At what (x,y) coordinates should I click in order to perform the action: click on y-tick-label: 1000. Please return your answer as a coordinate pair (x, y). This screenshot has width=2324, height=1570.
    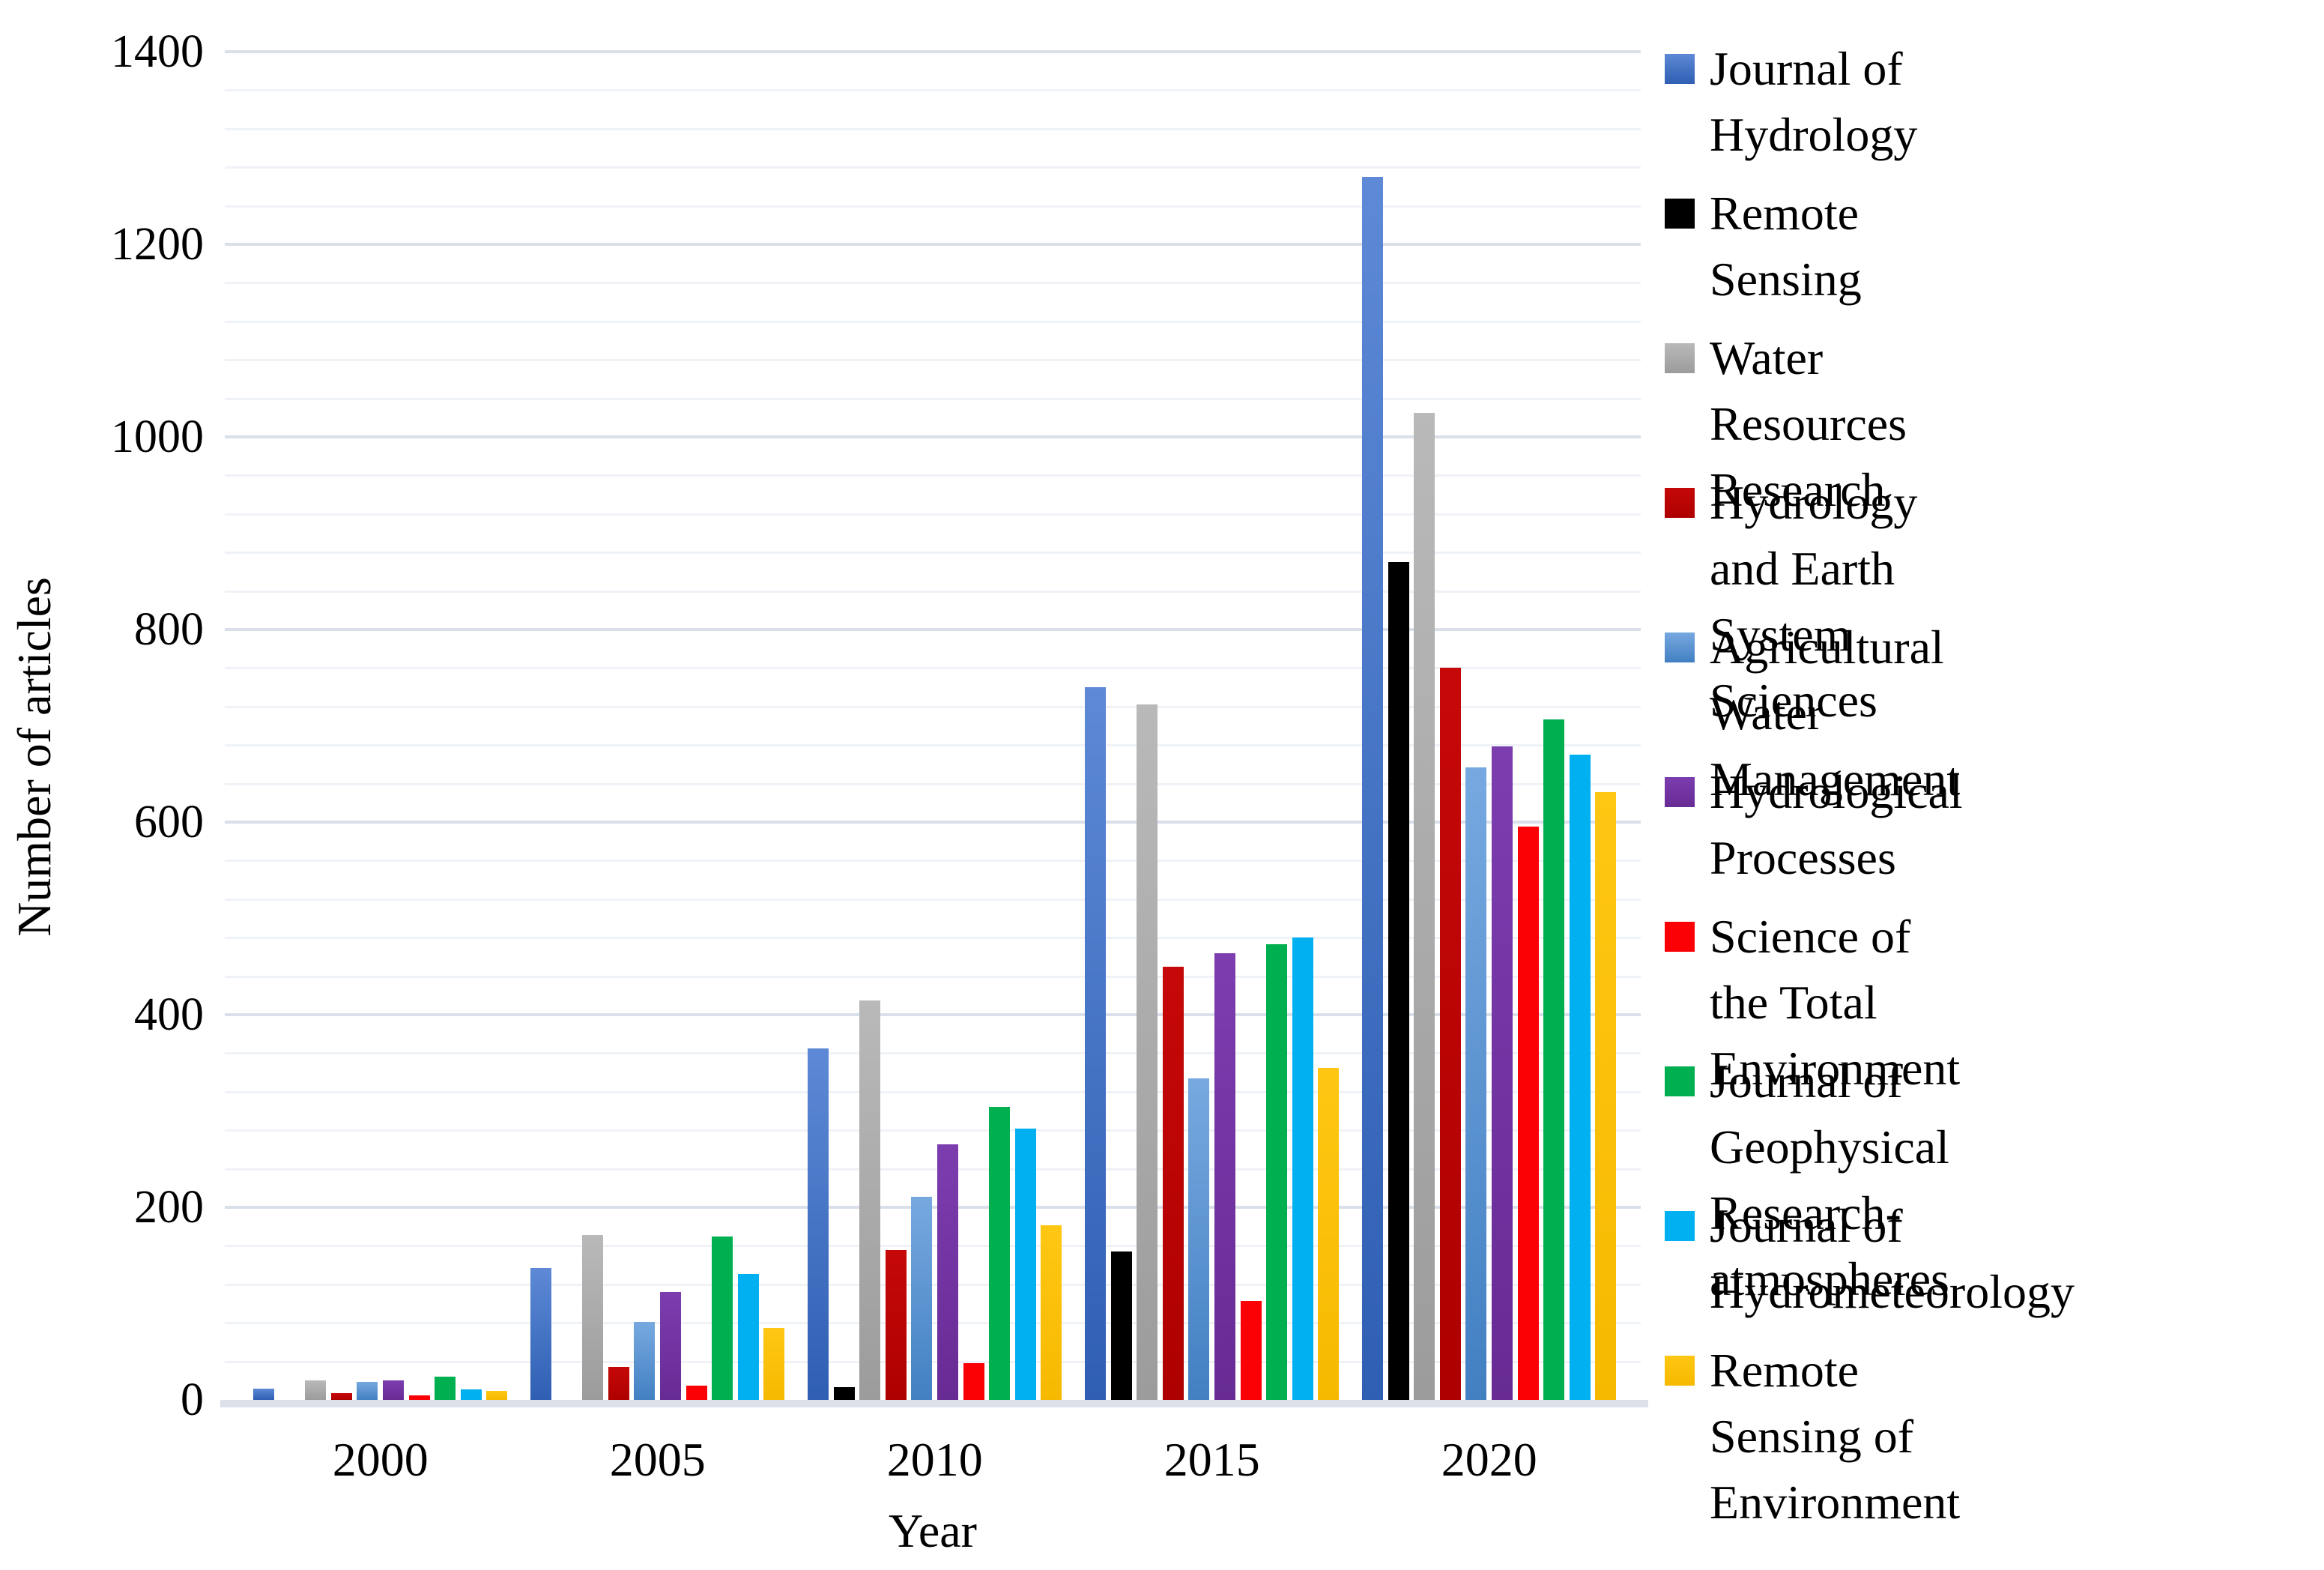
    Looking at the image, I should click on (157, 437).